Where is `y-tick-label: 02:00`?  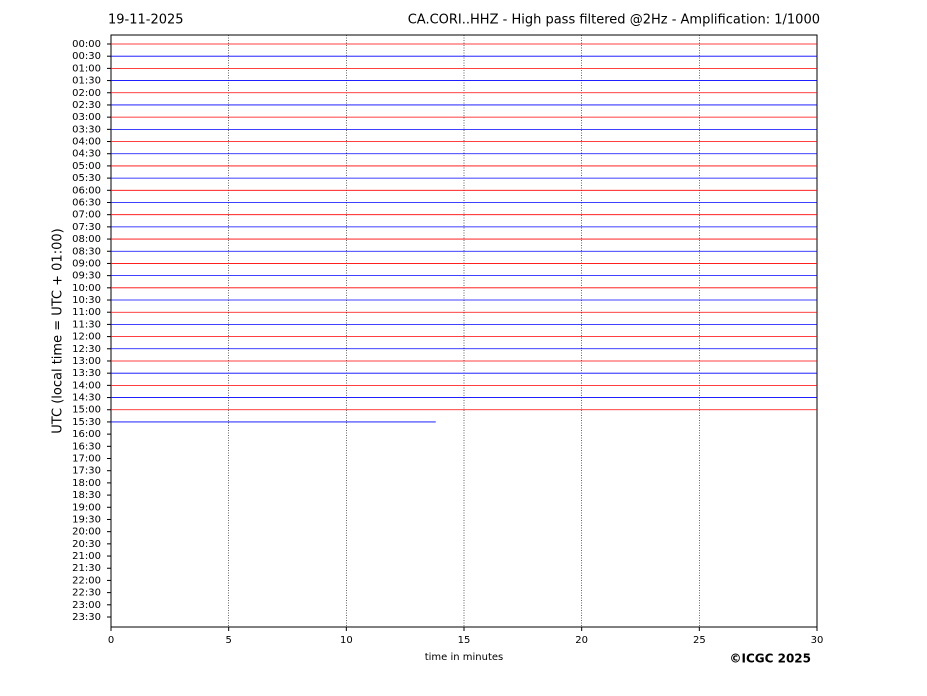
y-tick-label: 02:00 is located at coordinates (86, 93).